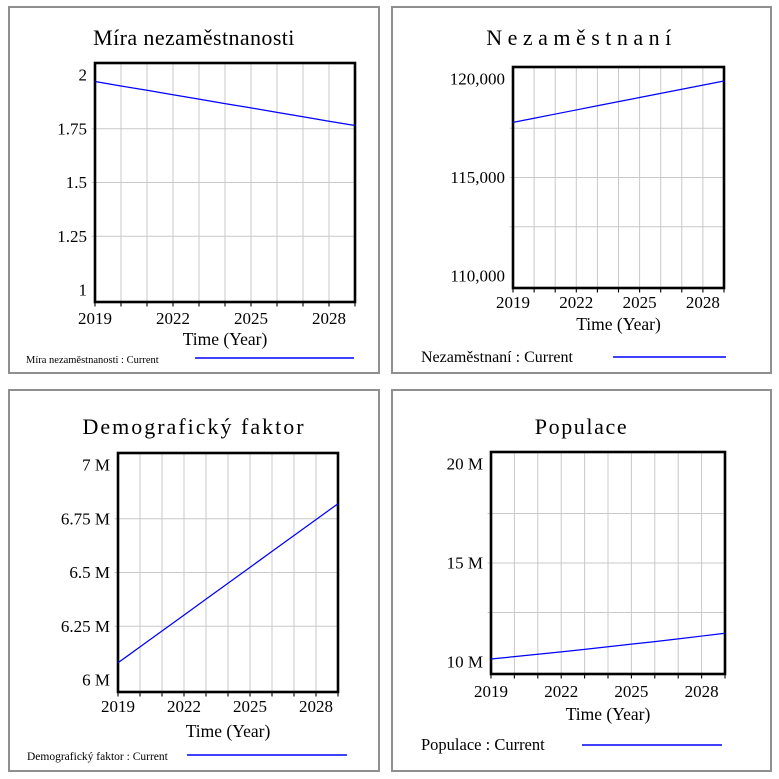  What do you see at coordinates (477, 276) in the screenshot?
I see `y-axis-tick-label: 110,000` at bounding box center [477, 276].